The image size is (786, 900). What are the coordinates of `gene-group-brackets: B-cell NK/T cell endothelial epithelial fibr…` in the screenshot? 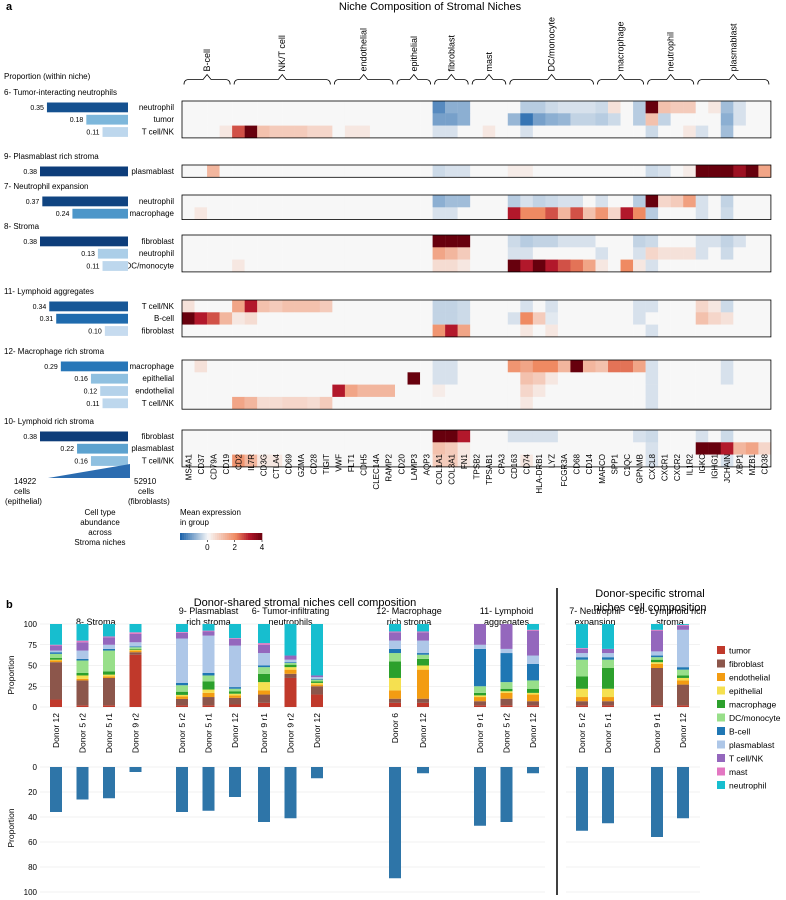 It's located at (476, 51).